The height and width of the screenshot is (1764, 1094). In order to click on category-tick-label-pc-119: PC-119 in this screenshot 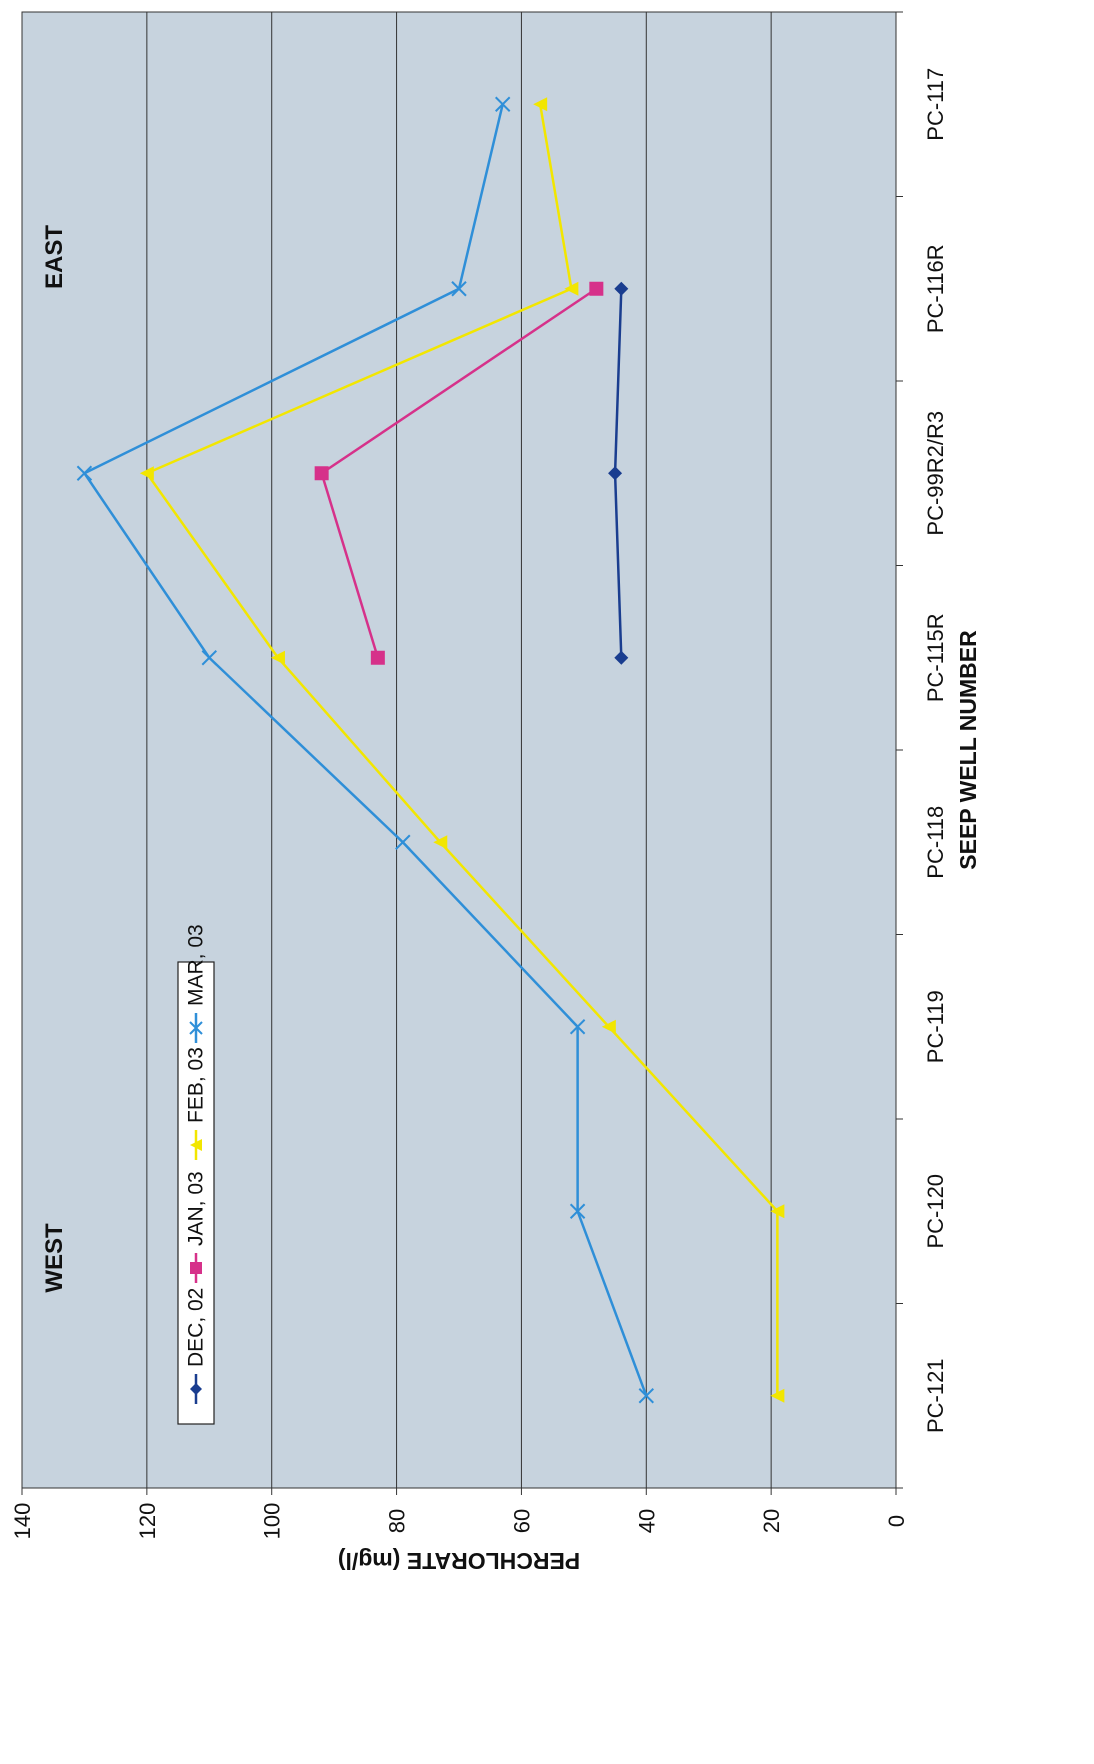, I will do `click(935, 1026)`.